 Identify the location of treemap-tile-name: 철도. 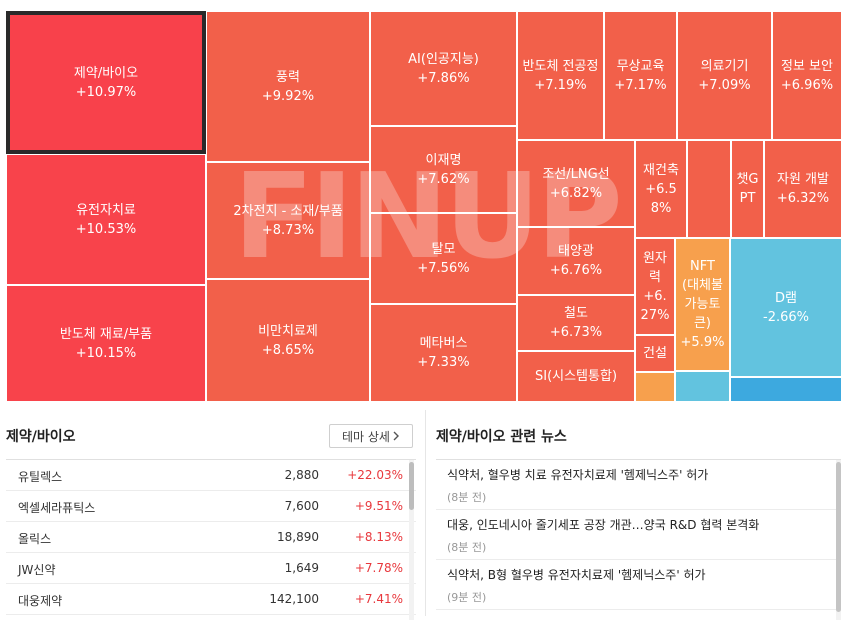
(576, 313).